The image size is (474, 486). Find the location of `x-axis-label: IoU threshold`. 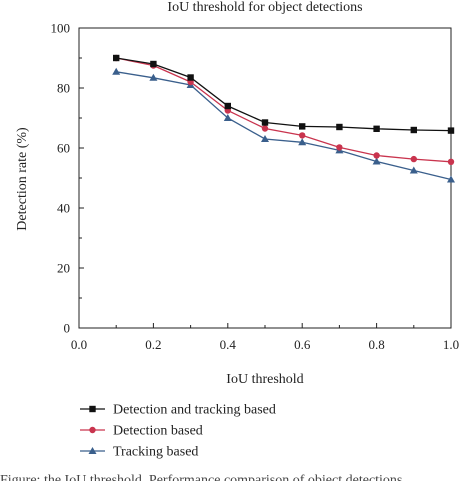

x-axis-label: IoU threshold is located at coordinates (264, 379).